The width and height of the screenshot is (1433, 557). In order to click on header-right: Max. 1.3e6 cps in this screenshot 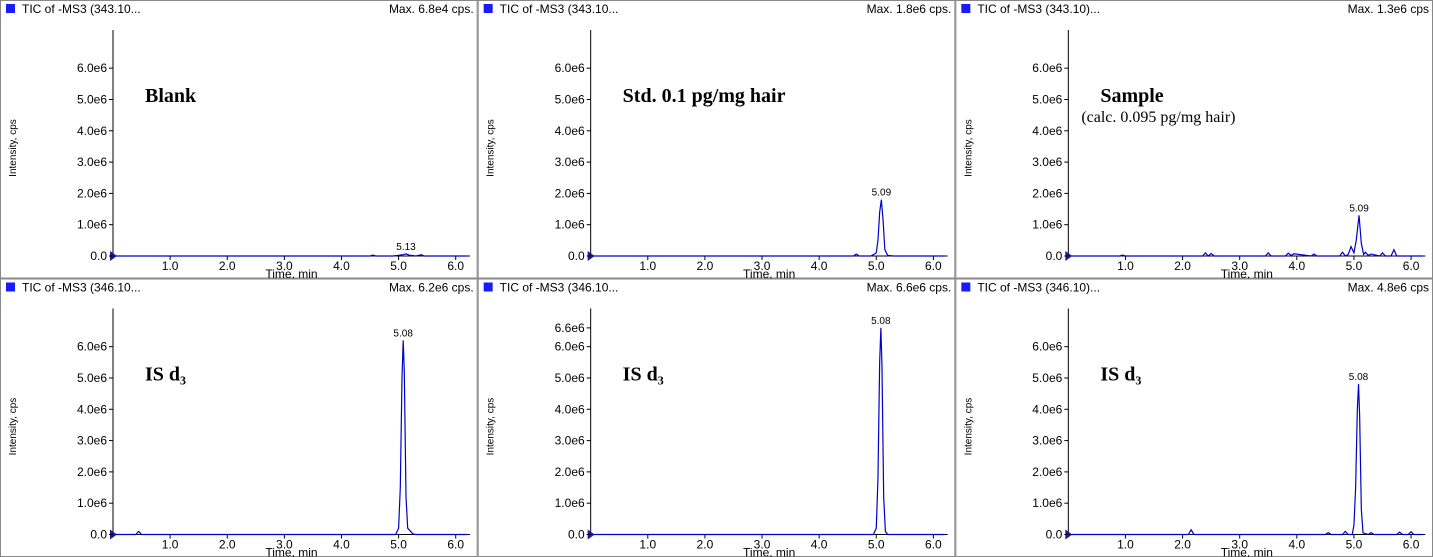, I will do `click(1388, 9)`.